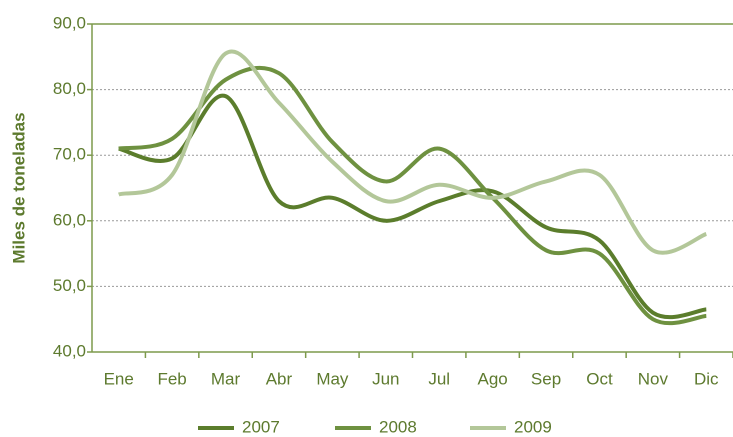 The image size is (733, 437). I want to click on y-axis-label: Miles de toneladas, so click(18, 187).